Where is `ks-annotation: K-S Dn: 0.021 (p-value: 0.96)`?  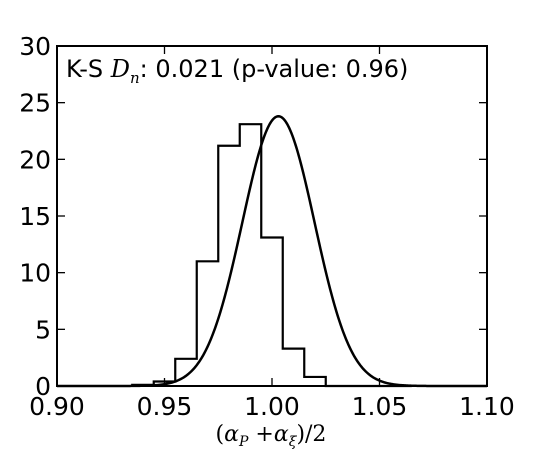 ks-annotation: K-S Dn: 0.021 (p-value: 0.96) is located at coordinates (237, 71).